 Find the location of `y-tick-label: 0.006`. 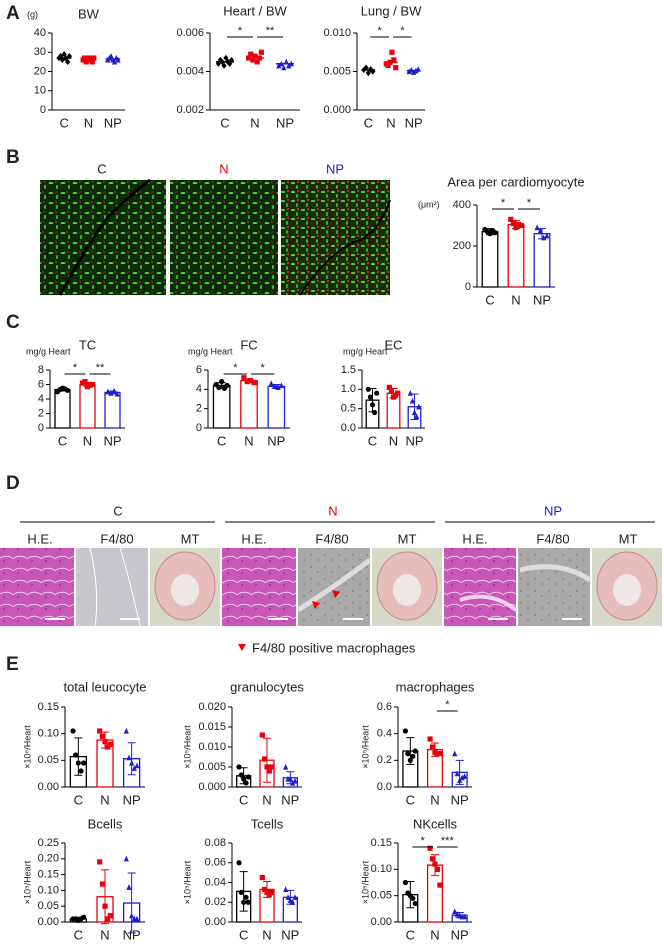

y-tick-label: 0.006 is located at coordinates (190, 33).